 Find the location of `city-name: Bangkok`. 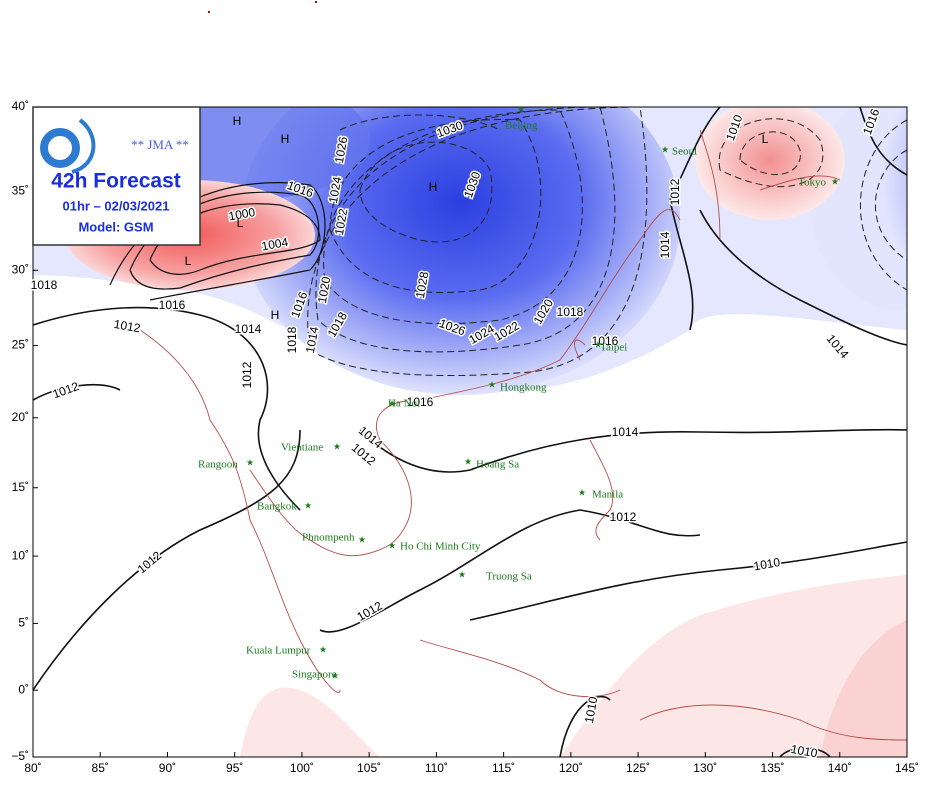

city-name: Bangkok is located at coordinates (277, 507).